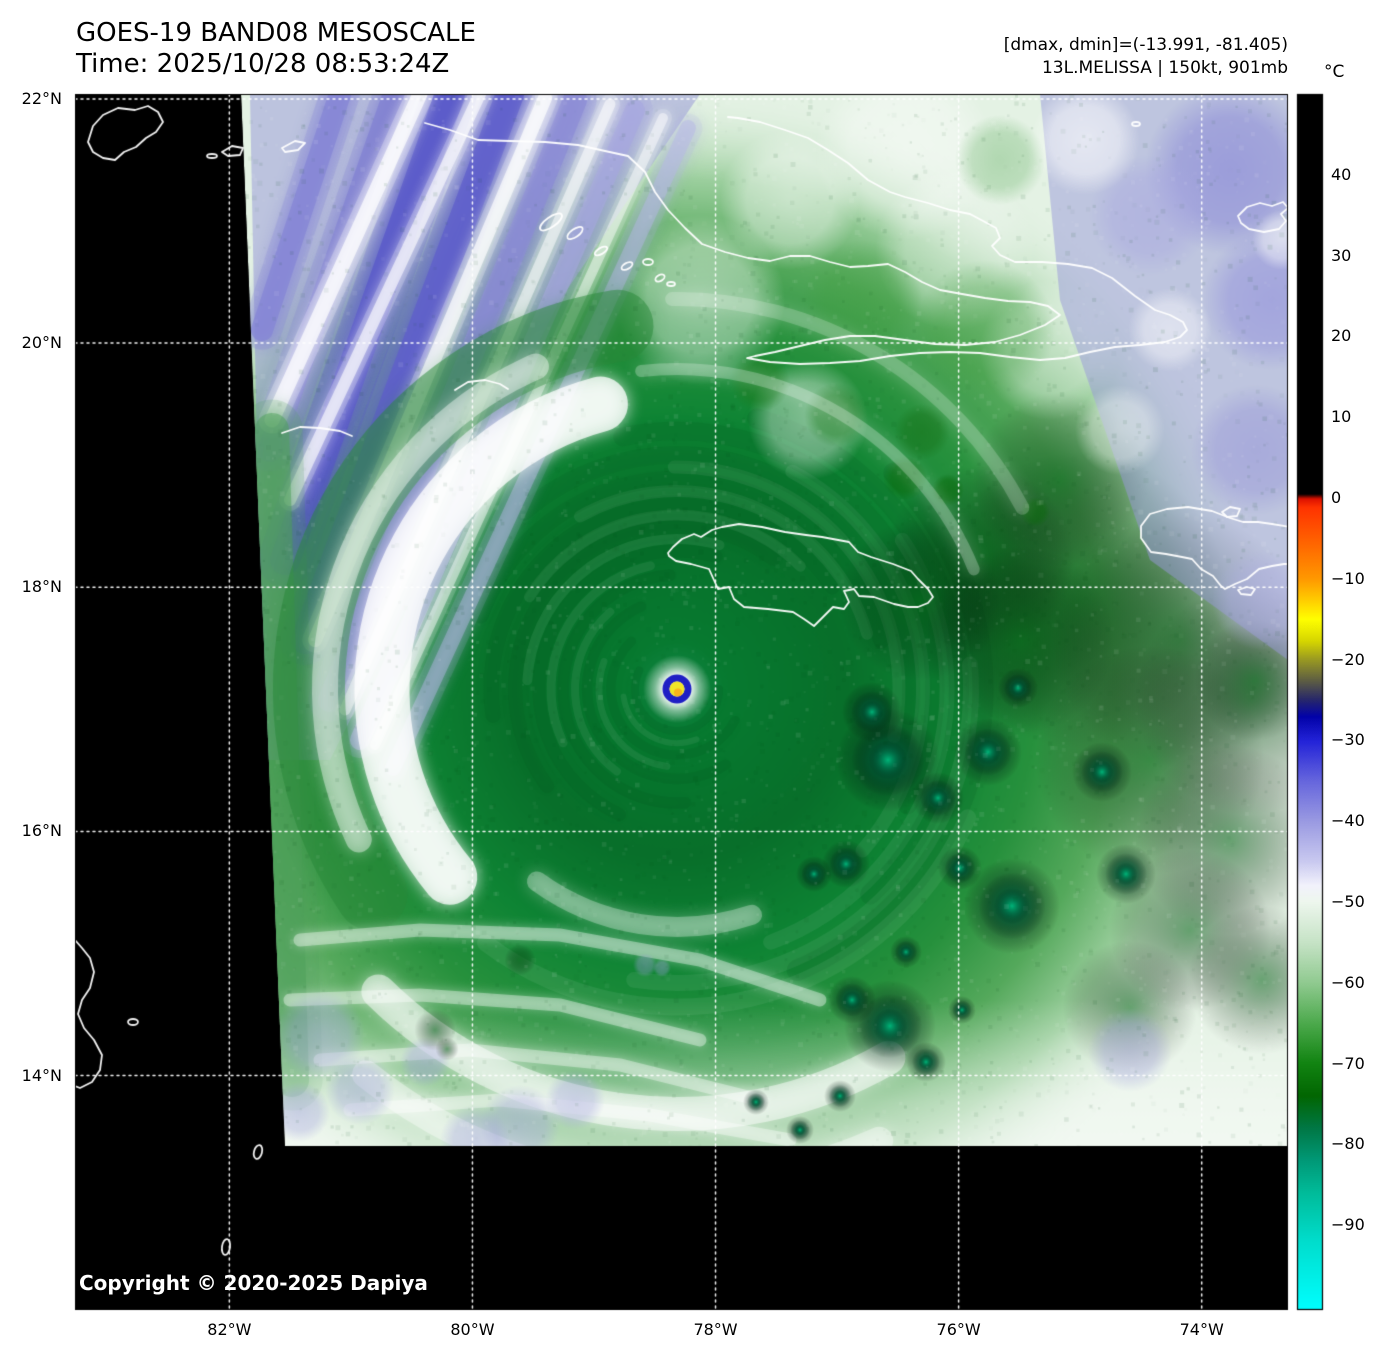 Image resolution: width=1390 pixels, height=1359 pixels. What do you see at coordinates (1348, 982) in the screenshot?
I see `colorbar-tick-label: −60` at bounding box center [1348, 982].